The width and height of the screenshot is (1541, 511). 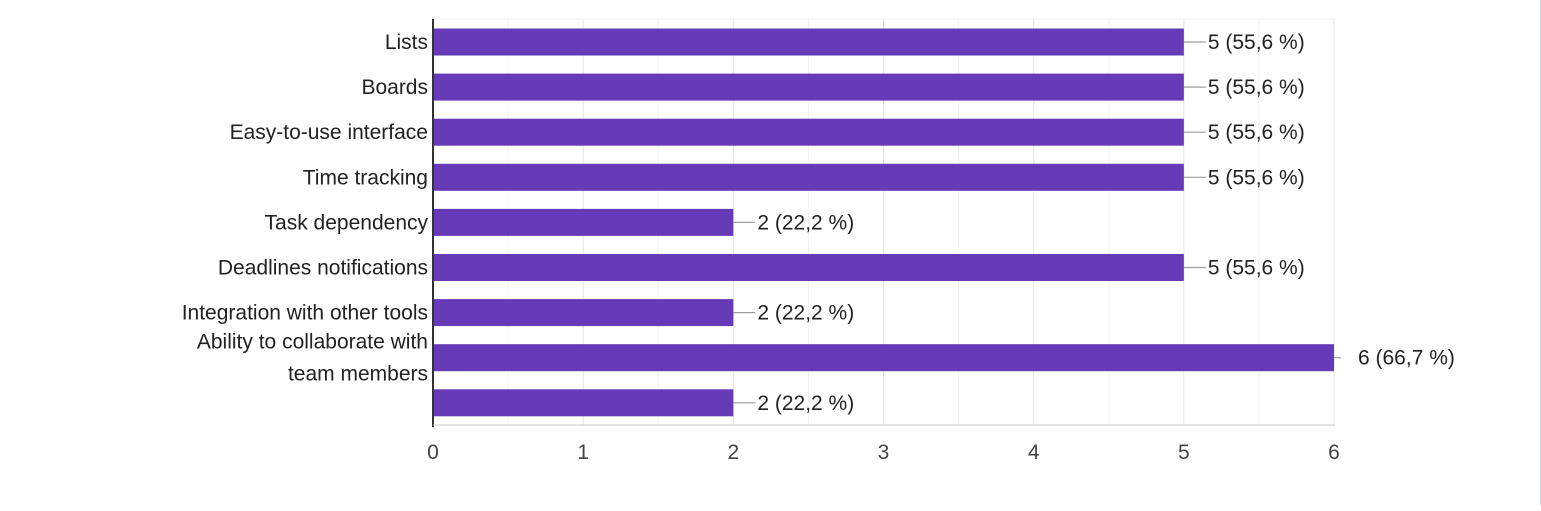 What do you see at coordinates (312, 342) in the screenshot?
I see `category-label: Ability to collaborate with` at bounding box center [312, 342].